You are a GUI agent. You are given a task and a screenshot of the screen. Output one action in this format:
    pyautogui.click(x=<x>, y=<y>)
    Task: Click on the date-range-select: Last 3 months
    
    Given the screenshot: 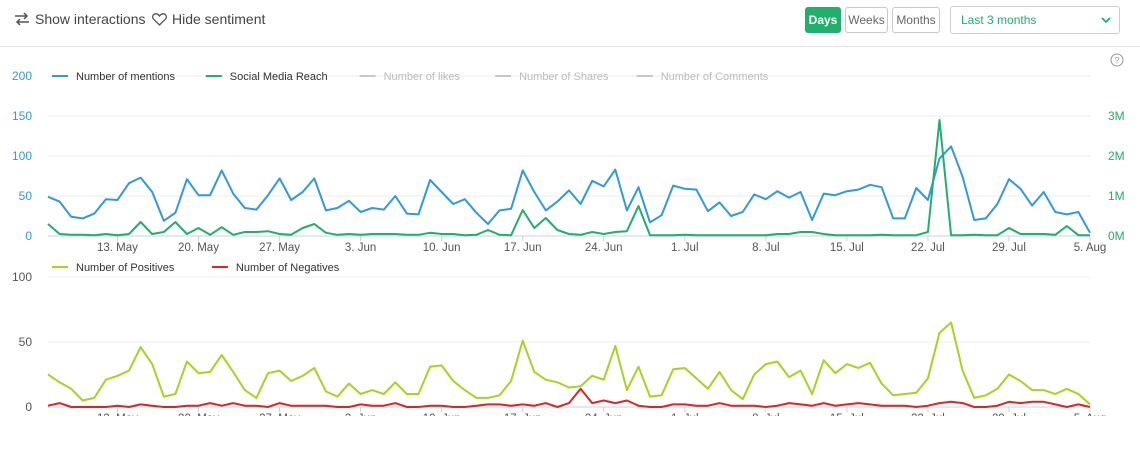 What is the action you would take?
    pyautogui.click(x=1035, y=20)
    